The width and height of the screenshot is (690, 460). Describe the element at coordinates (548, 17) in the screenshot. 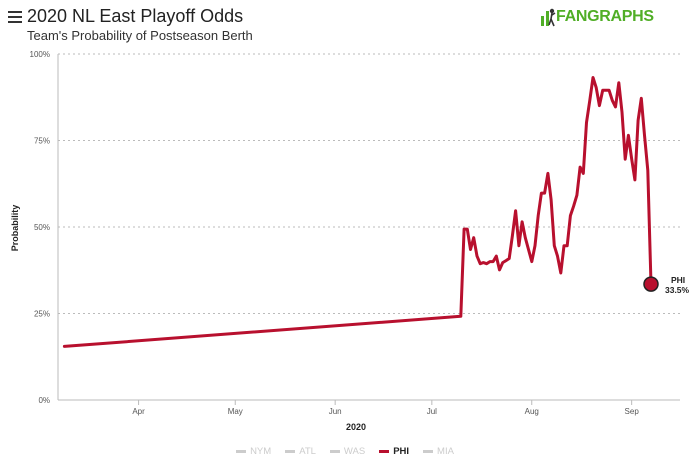

I see `fangraphs-logo-icon` at that location.